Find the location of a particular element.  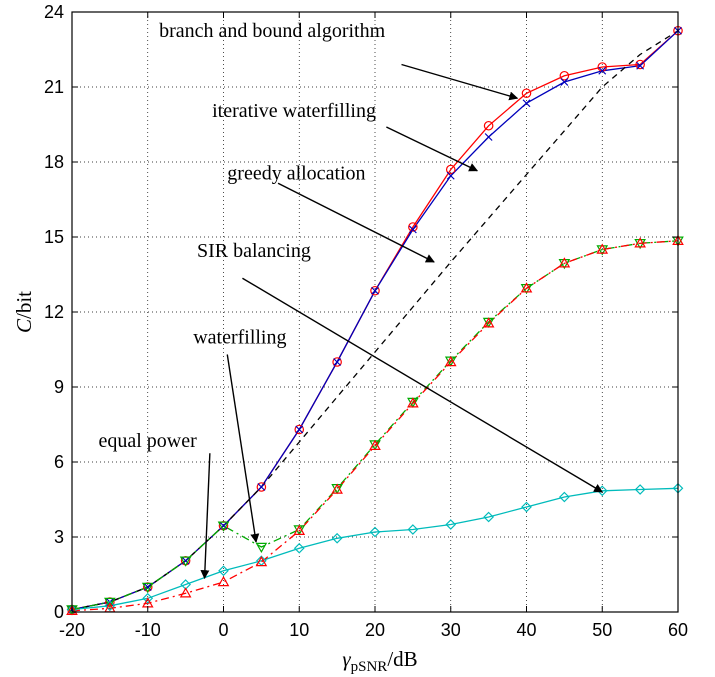

annotation-arrow-ga is located at coordinates (356, 222).